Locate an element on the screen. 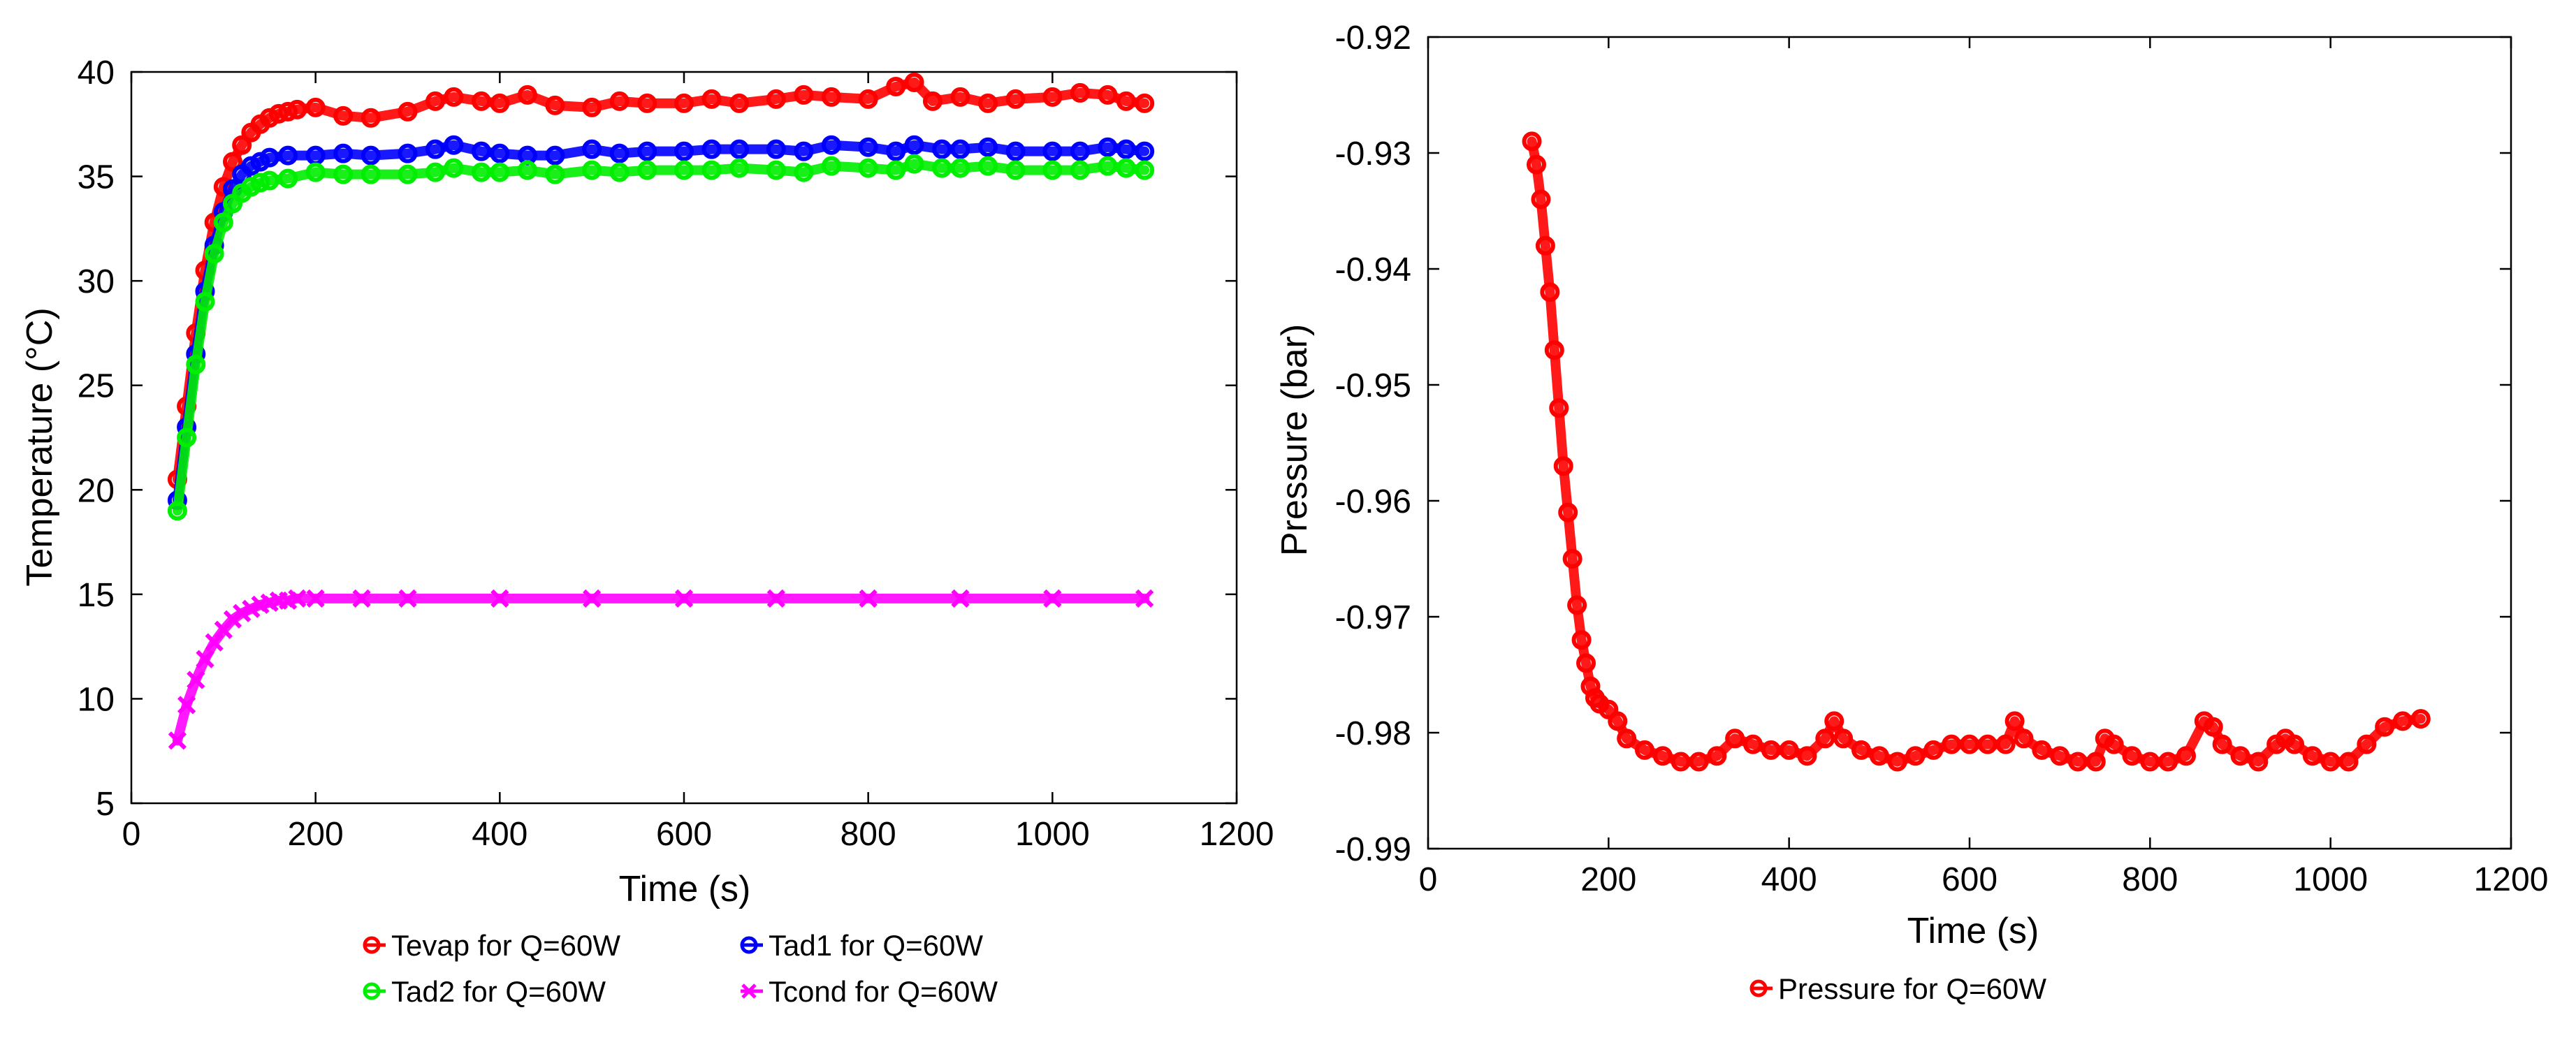 The width and height of the screenshot is (2576, 1061). y-tick-label: -0.97 is located at coordinates (1373, 617).